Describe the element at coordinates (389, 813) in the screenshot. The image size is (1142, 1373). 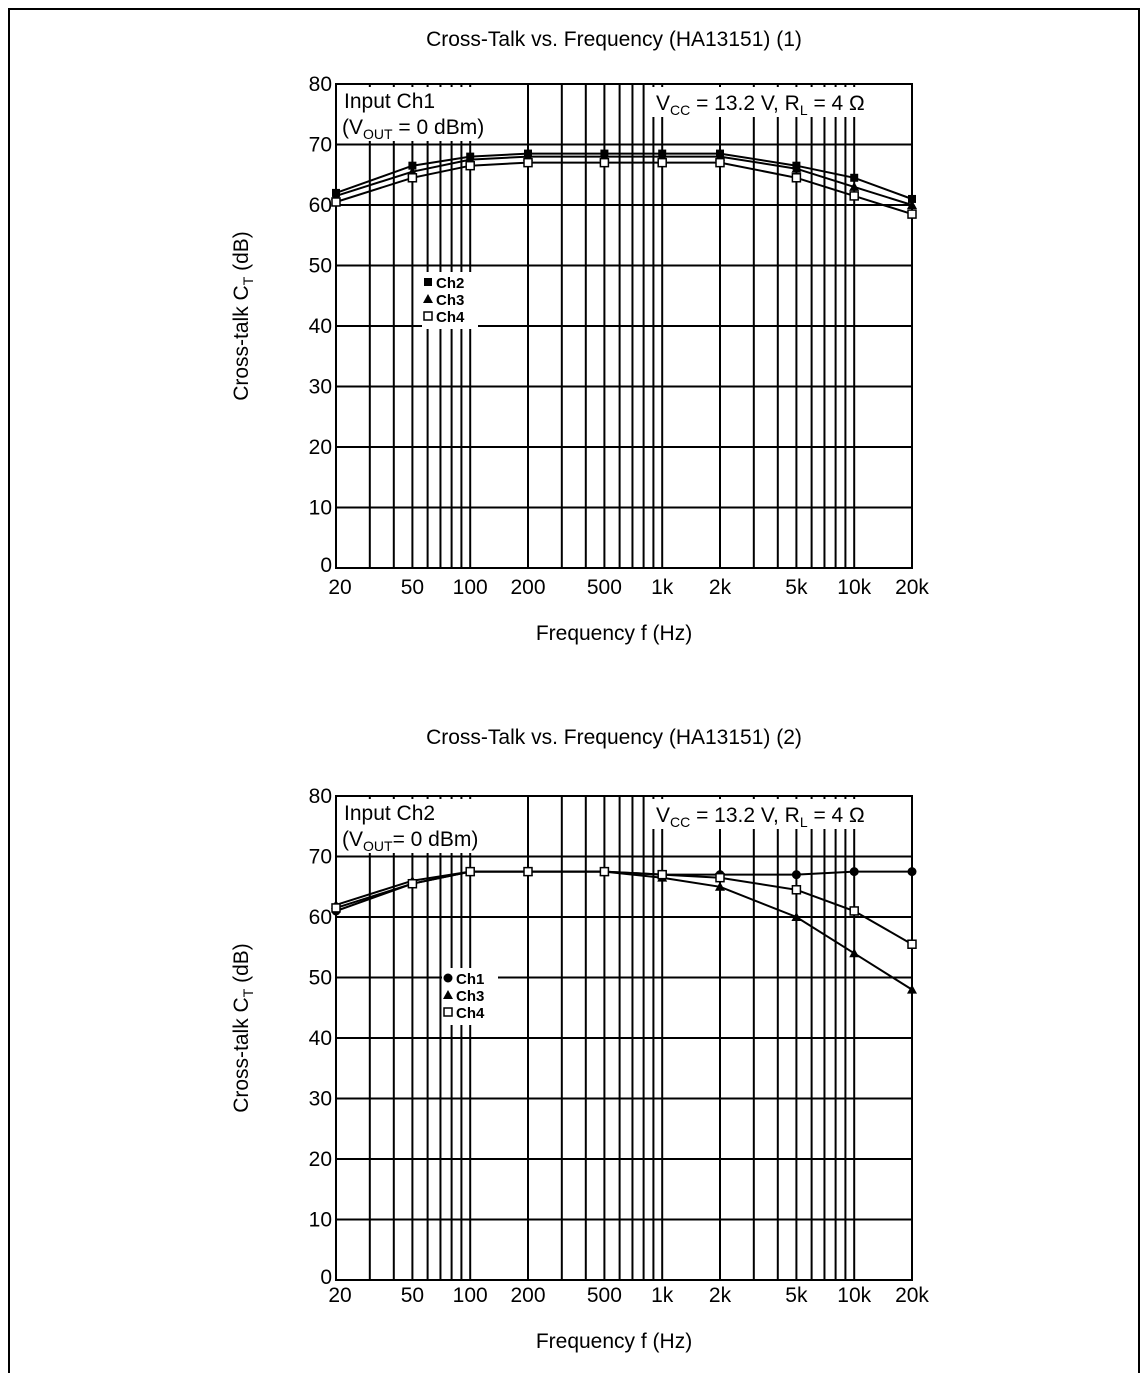
I see `input-channel-label: Input Ch2` at that location.